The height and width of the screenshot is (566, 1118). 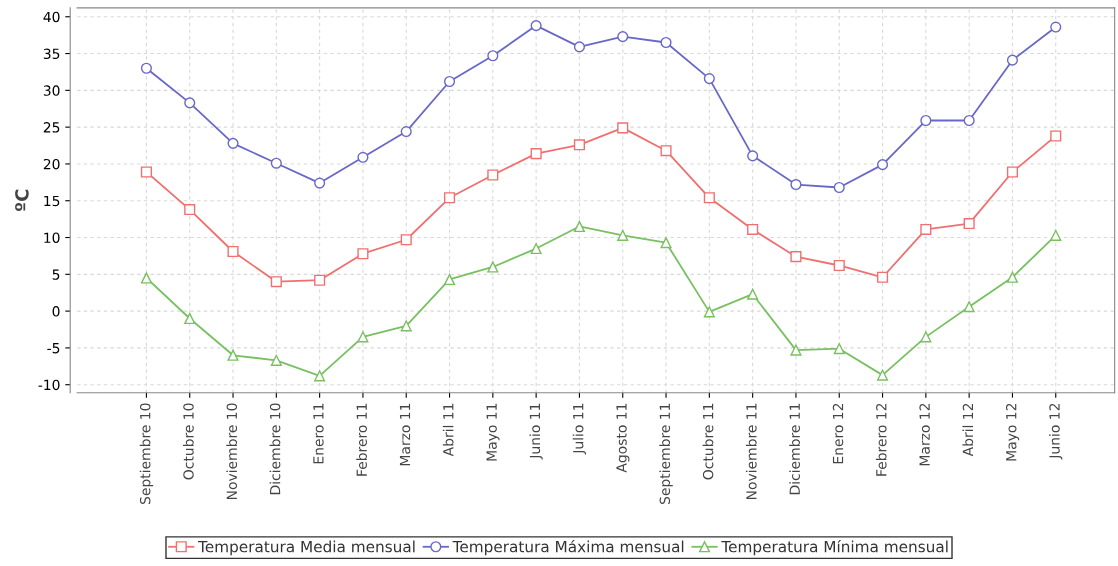 I want to click on x-tick-label: Enero 11, so click(x=318, y=433).